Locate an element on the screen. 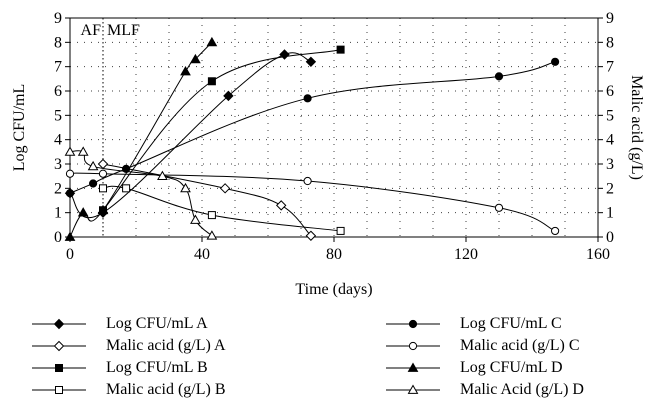  y-tick-label: 4 is located at coordinates (58, 140).